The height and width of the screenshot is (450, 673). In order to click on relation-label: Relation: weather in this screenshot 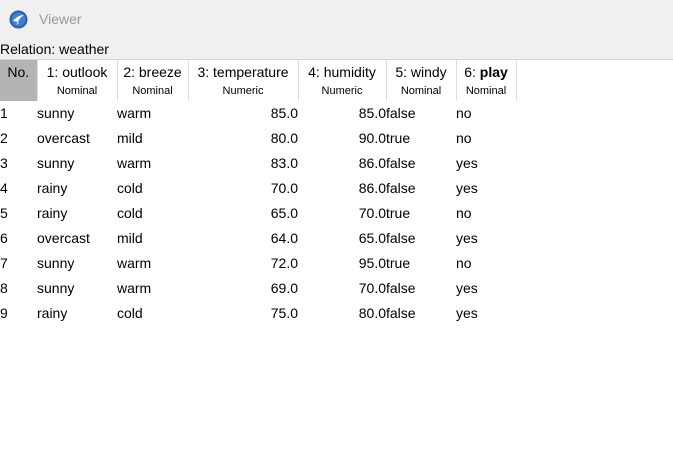, I will do `click(54, 49)`.